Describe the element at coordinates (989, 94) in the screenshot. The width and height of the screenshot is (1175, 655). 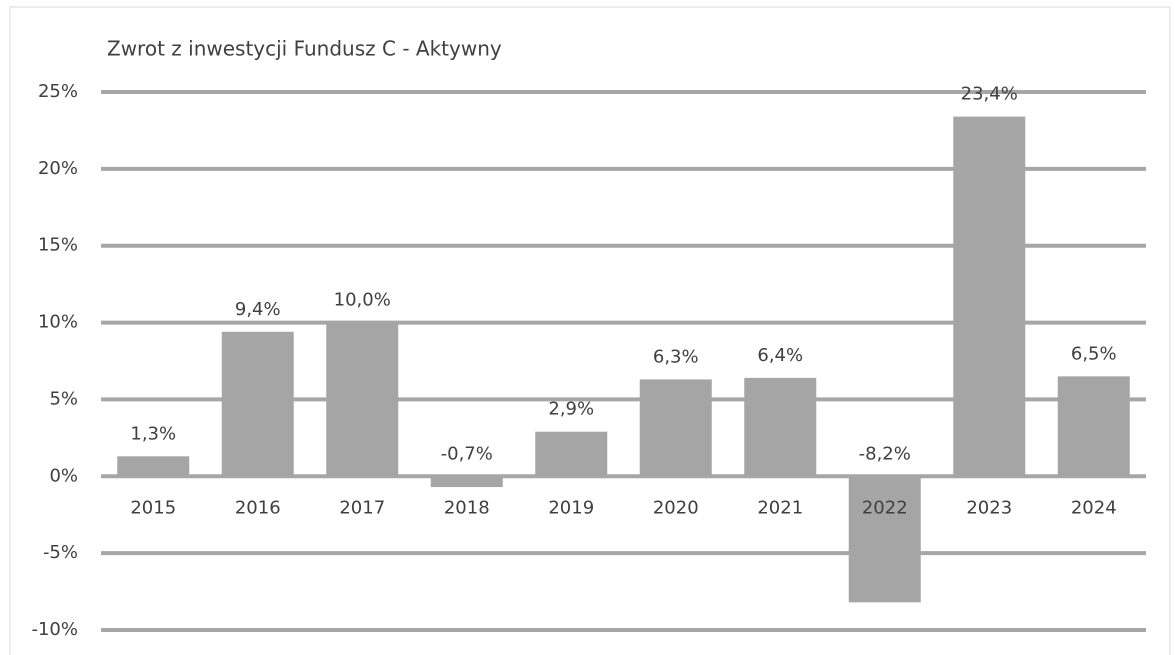
I see `data-label: 23,4%` at that location.